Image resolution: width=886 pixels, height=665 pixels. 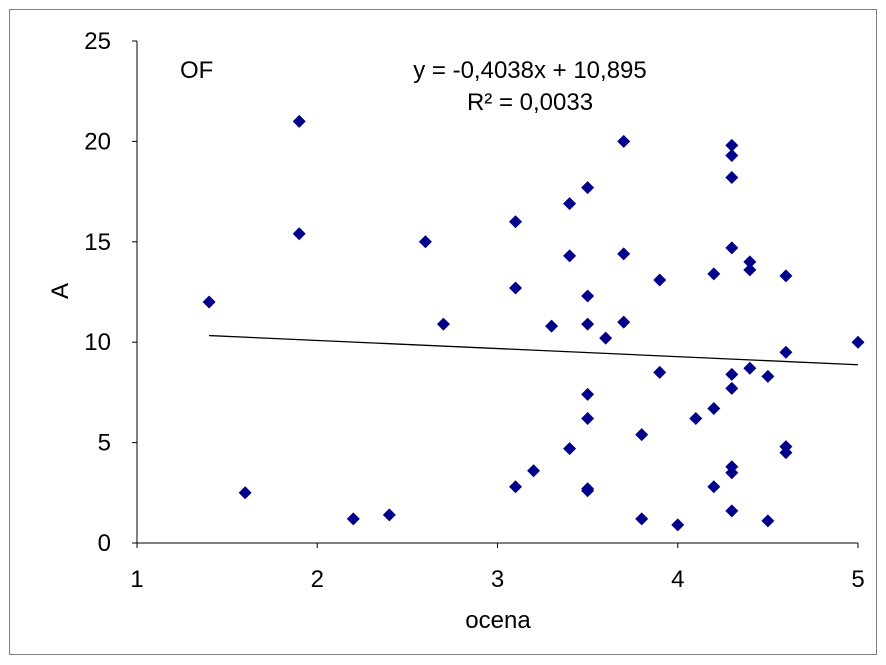 What do you see at coordinates (97, 141) in the screenshot?
I see `y-tick-label: 20` at bounding box center [97, 141].